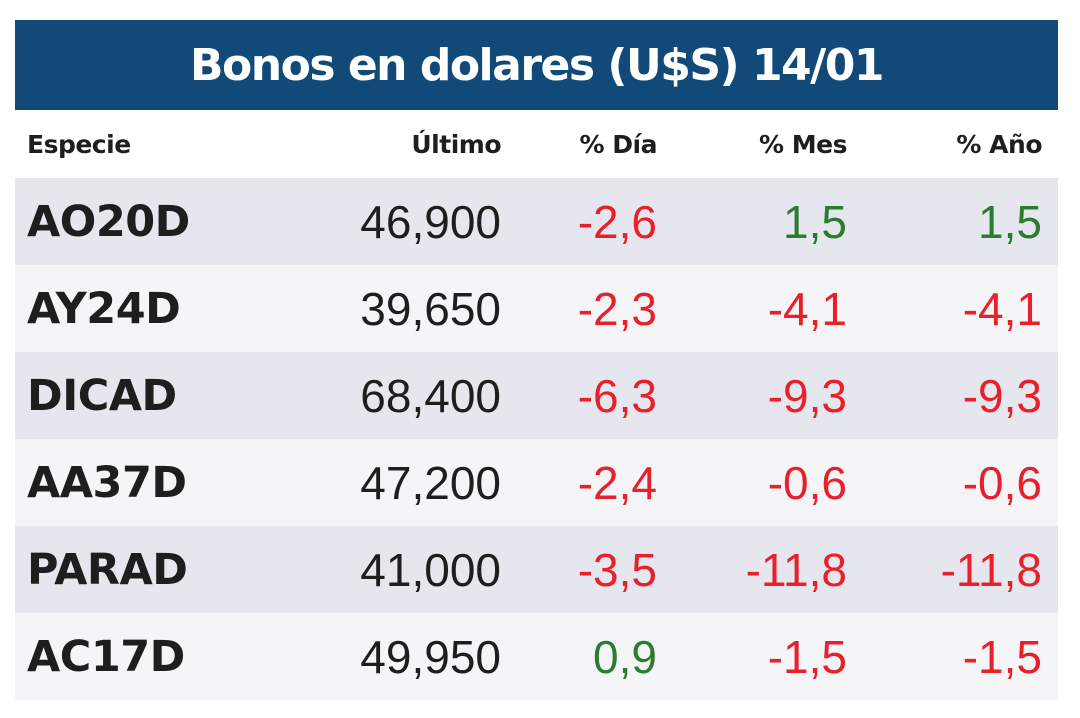  Describe the element at coordinates (456, 144) in the screenshot. I see `header-ultimo: Último` at that location.